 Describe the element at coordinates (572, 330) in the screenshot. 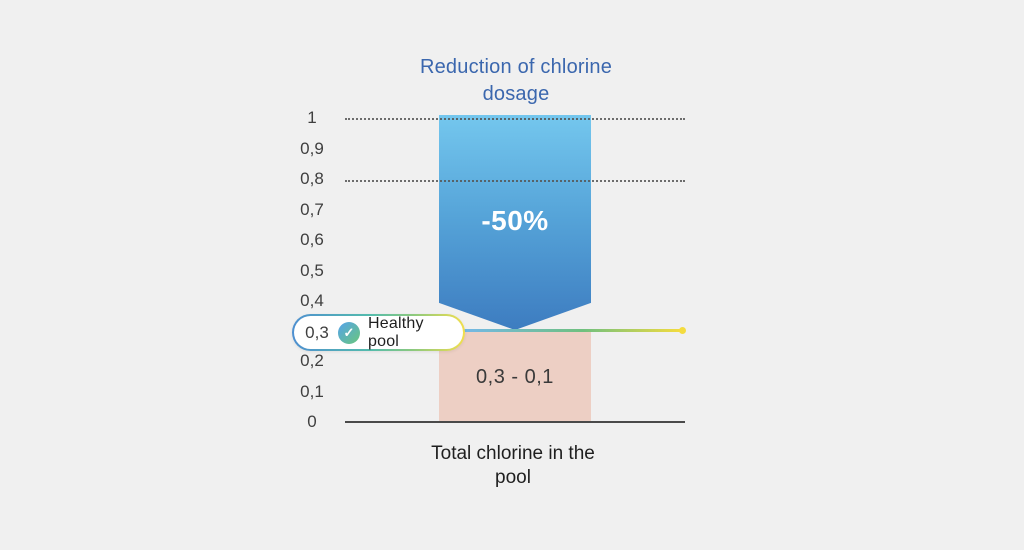

I see `healthy-pool-level-line` at that location.